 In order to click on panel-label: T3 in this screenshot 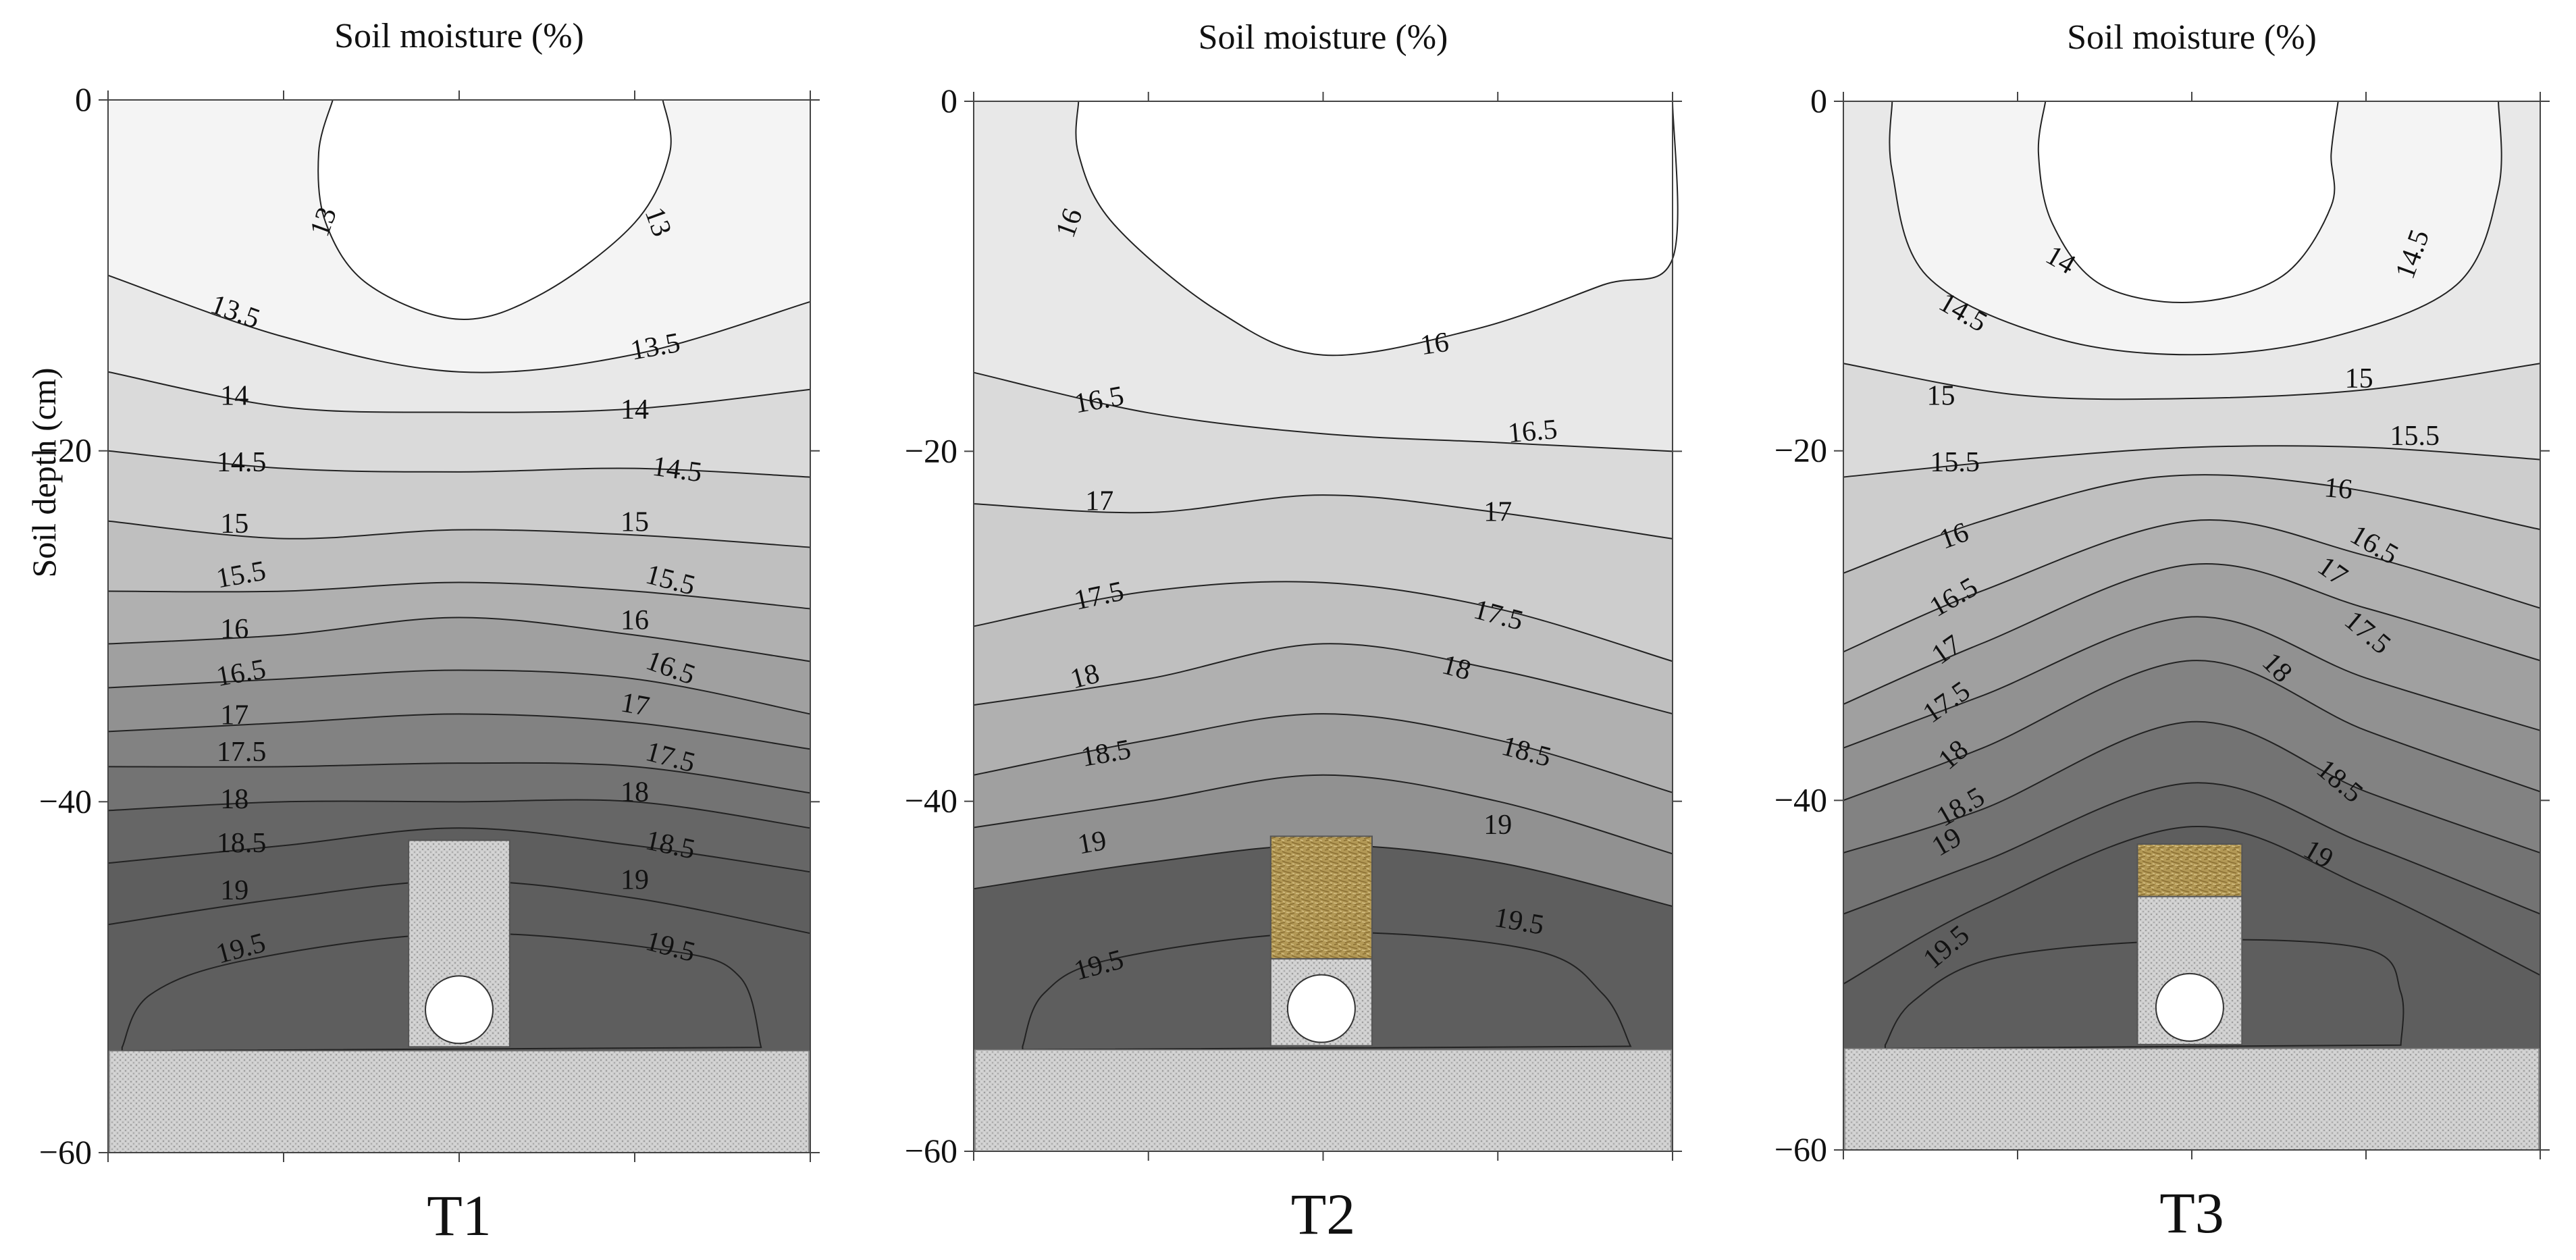, I will do `click(2191, 1212)`.